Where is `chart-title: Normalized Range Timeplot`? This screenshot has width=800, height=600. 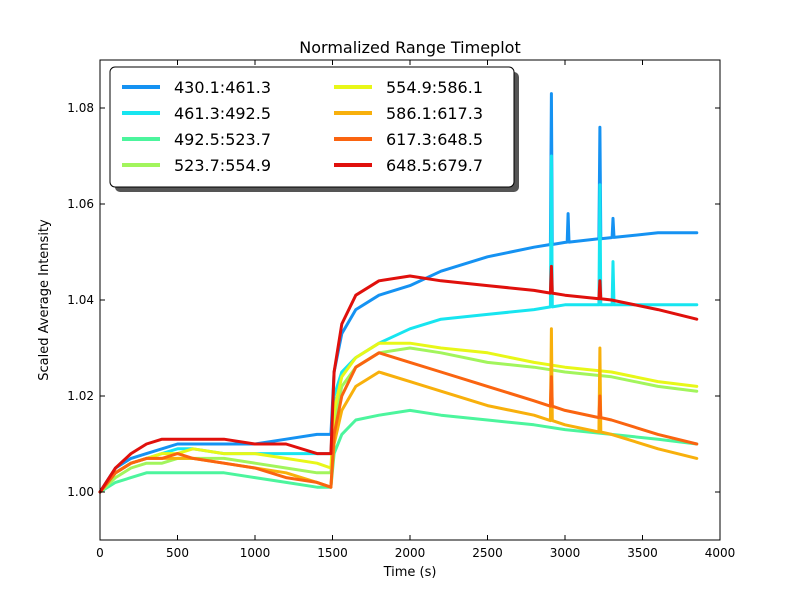
chart-title: Normalized Range Timeplot is located at coordinates (409, 47).